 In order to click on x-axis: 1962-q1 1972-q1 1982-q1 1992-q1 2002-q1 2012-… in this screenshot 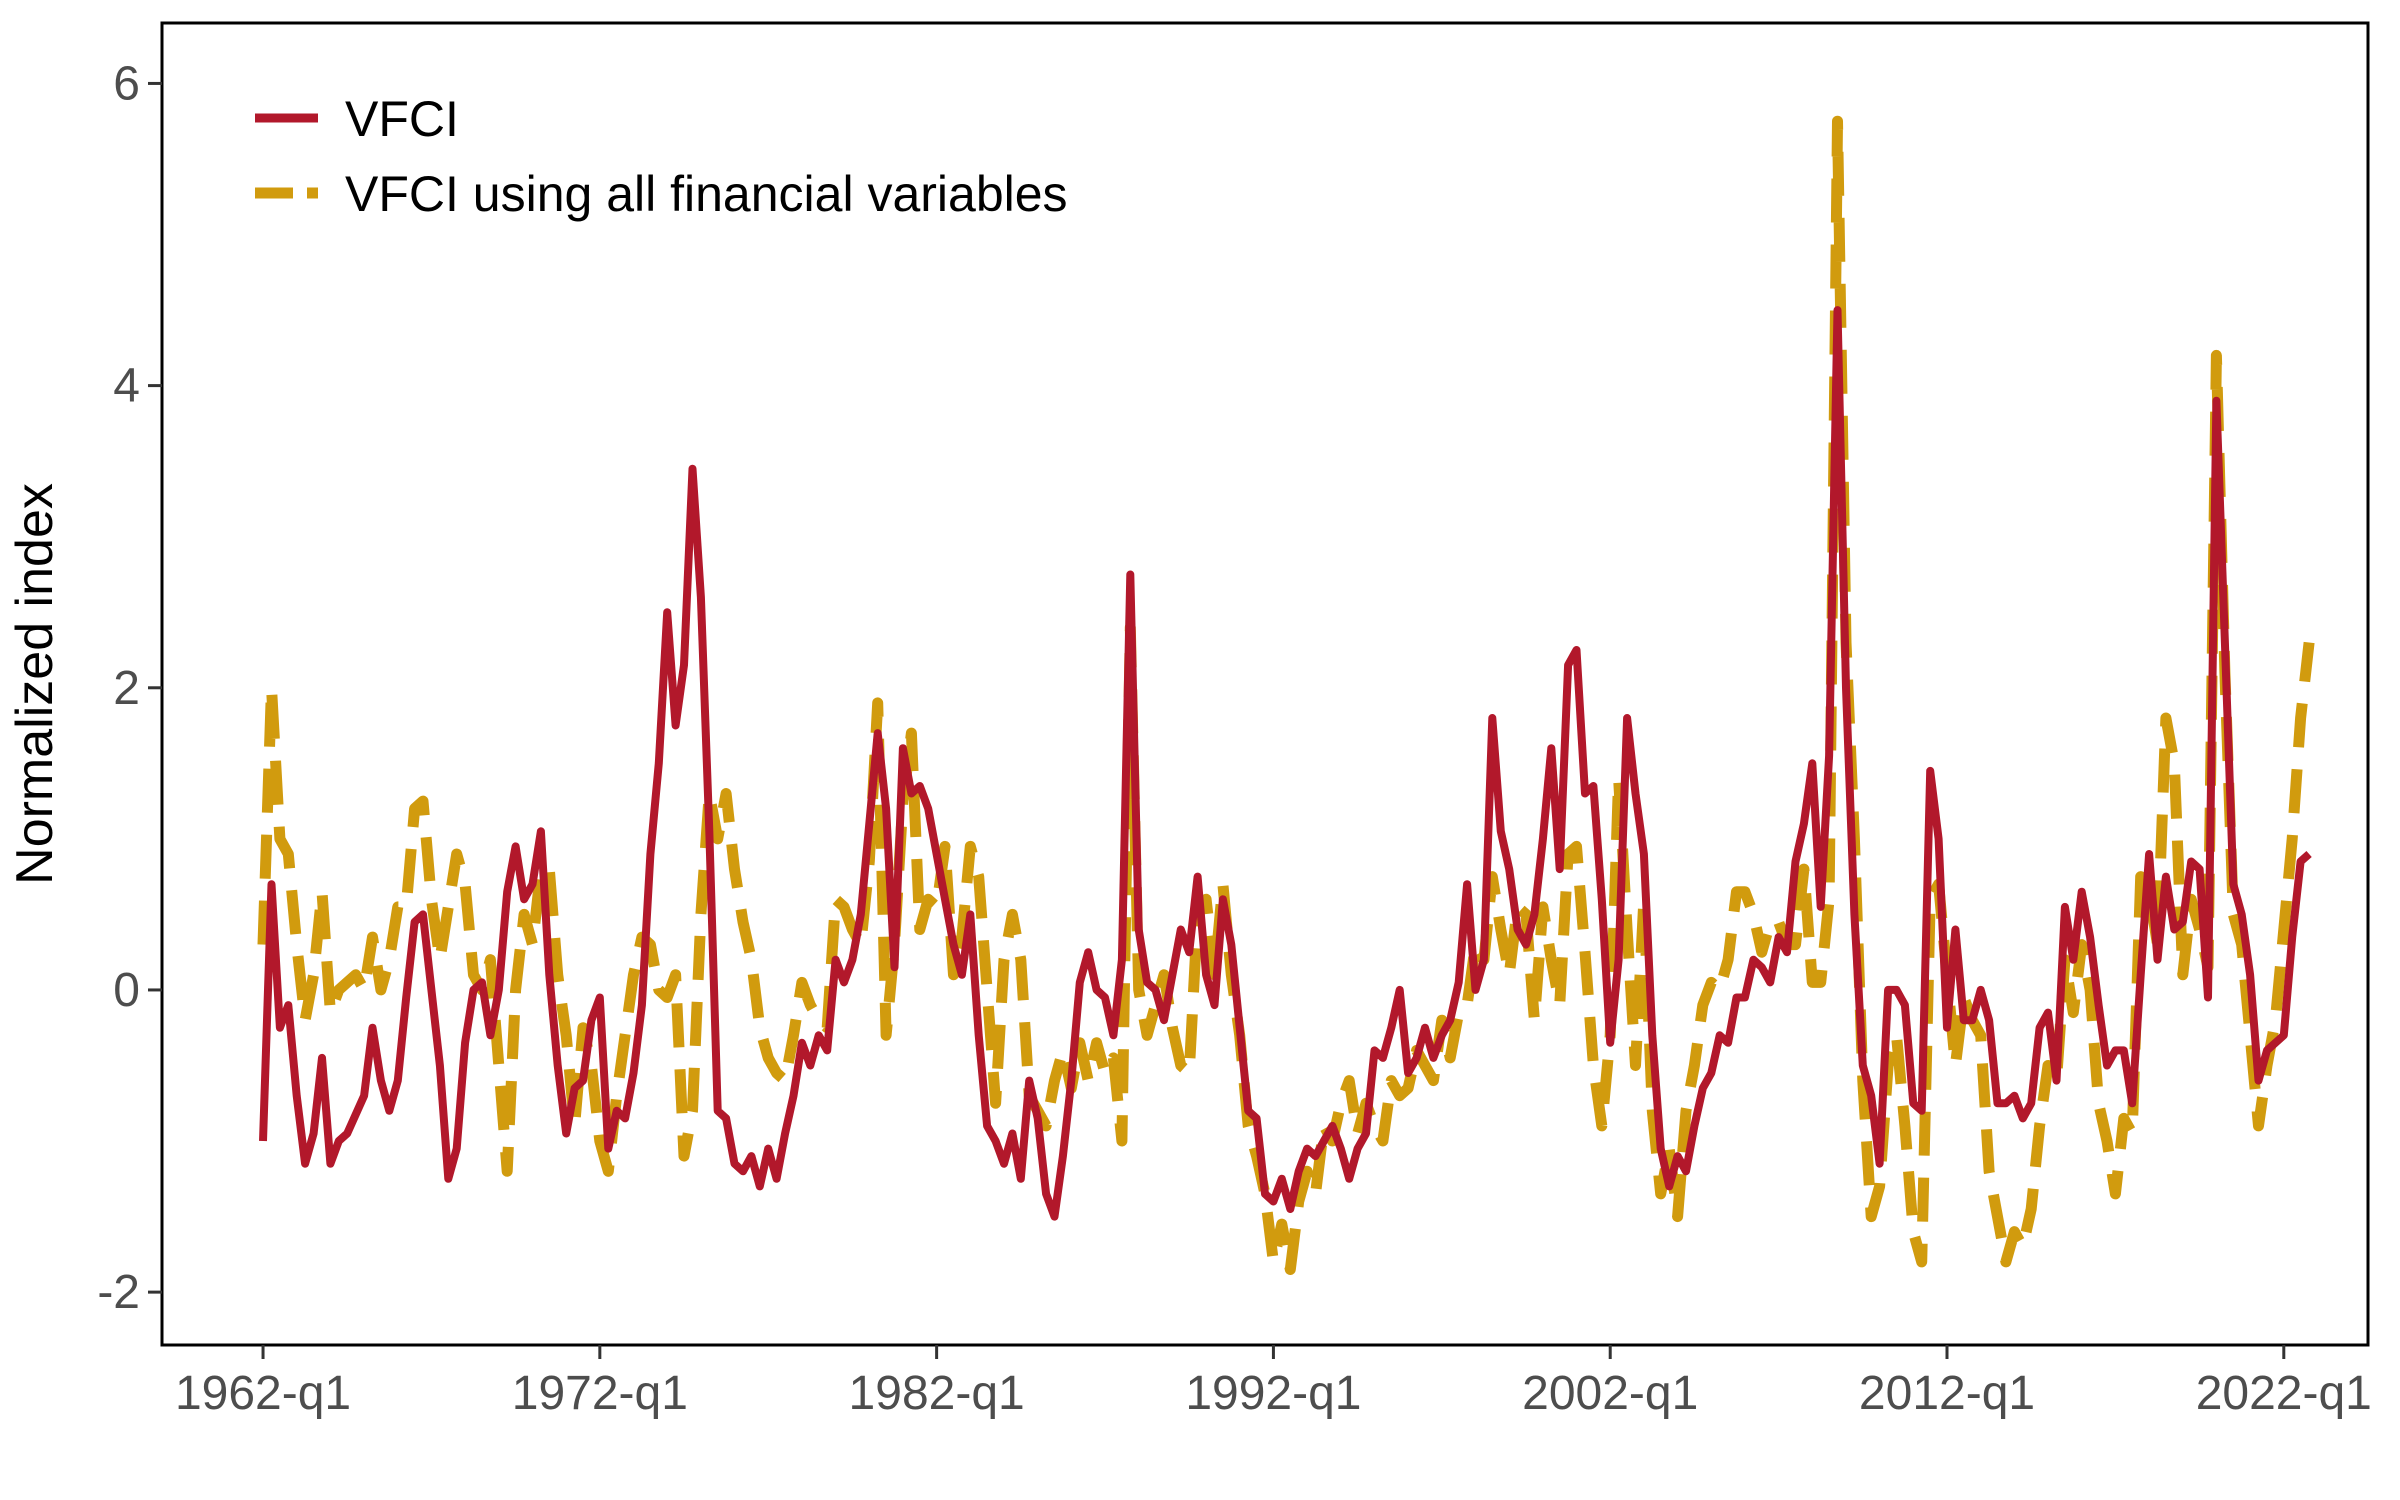, I will do `click(1273, 1382)`.